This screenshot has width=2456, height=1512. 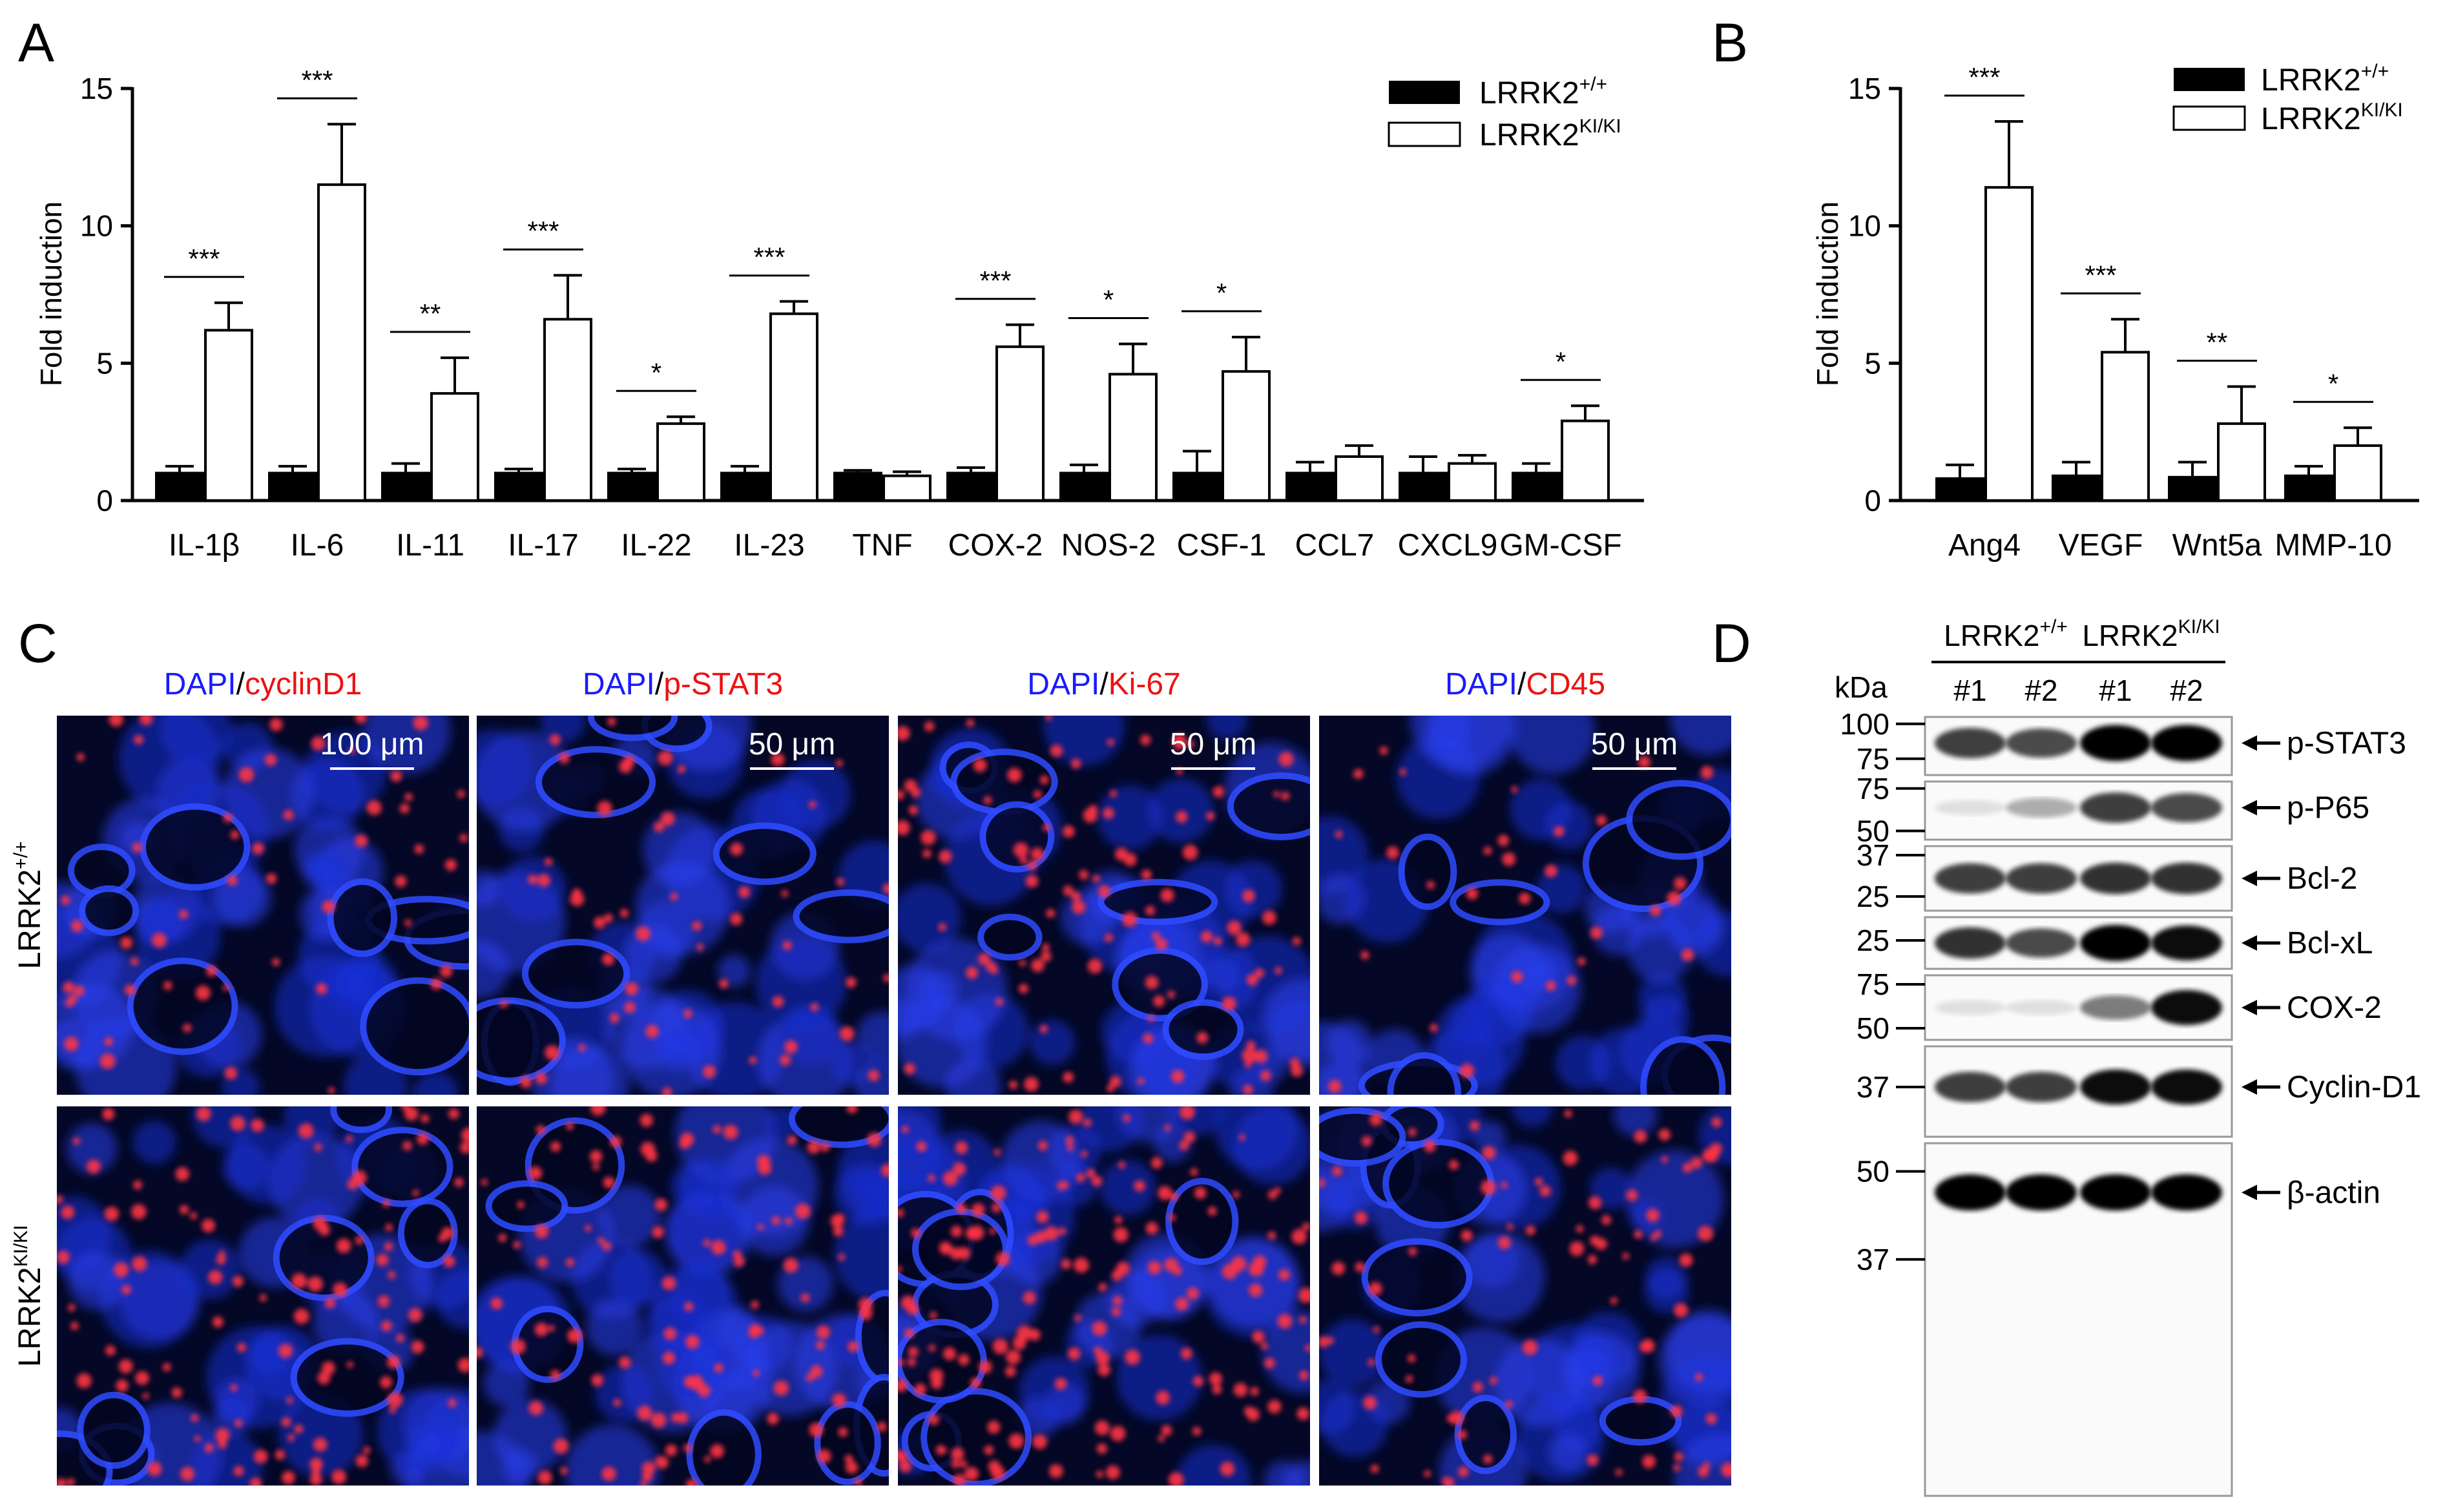 What do you see at coordinates (1560, 545) in the screenshot?
I see `category-label: GM-CSF` at bounding box center [1560, 545].